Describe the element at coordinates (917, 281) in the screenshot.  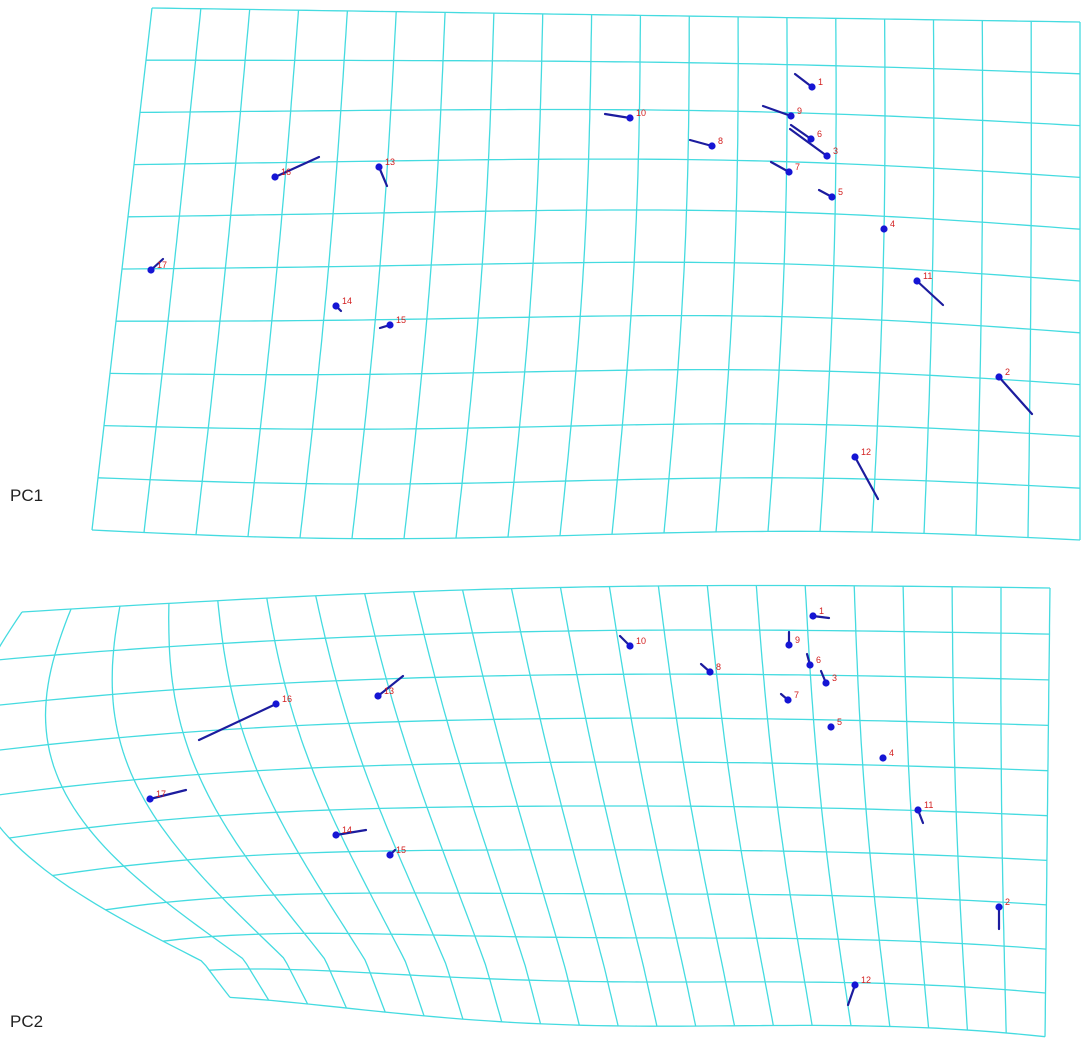
I see `pc1-landmark-11-point` at that location.